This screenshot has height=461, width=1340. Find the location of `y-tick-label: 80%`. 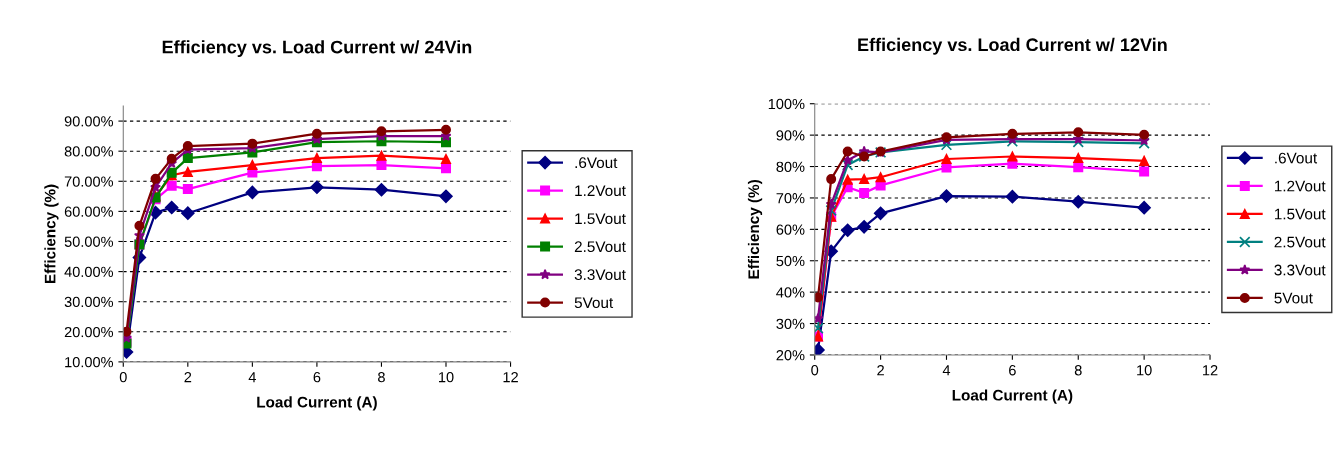

y-tick-label: 80% is located at coordinates (790, 166).